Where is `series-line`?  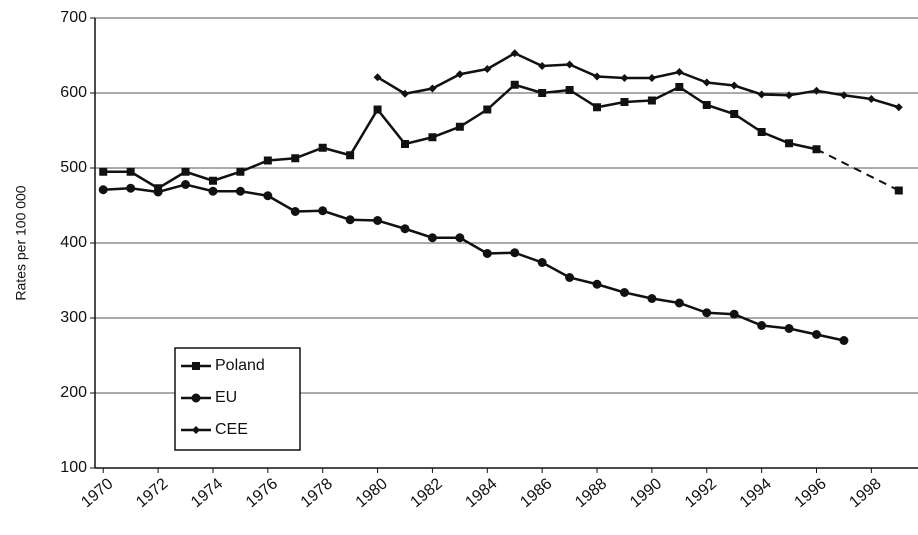
series-line is located at coordinates (638, 80).